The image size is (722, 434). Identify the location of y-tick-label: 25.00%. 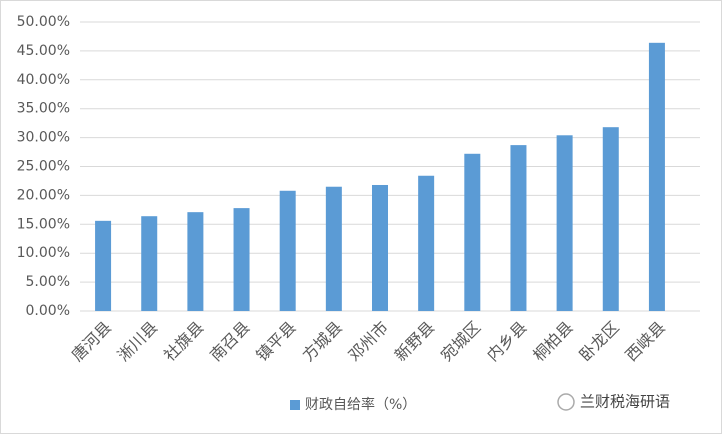
(43, 167).